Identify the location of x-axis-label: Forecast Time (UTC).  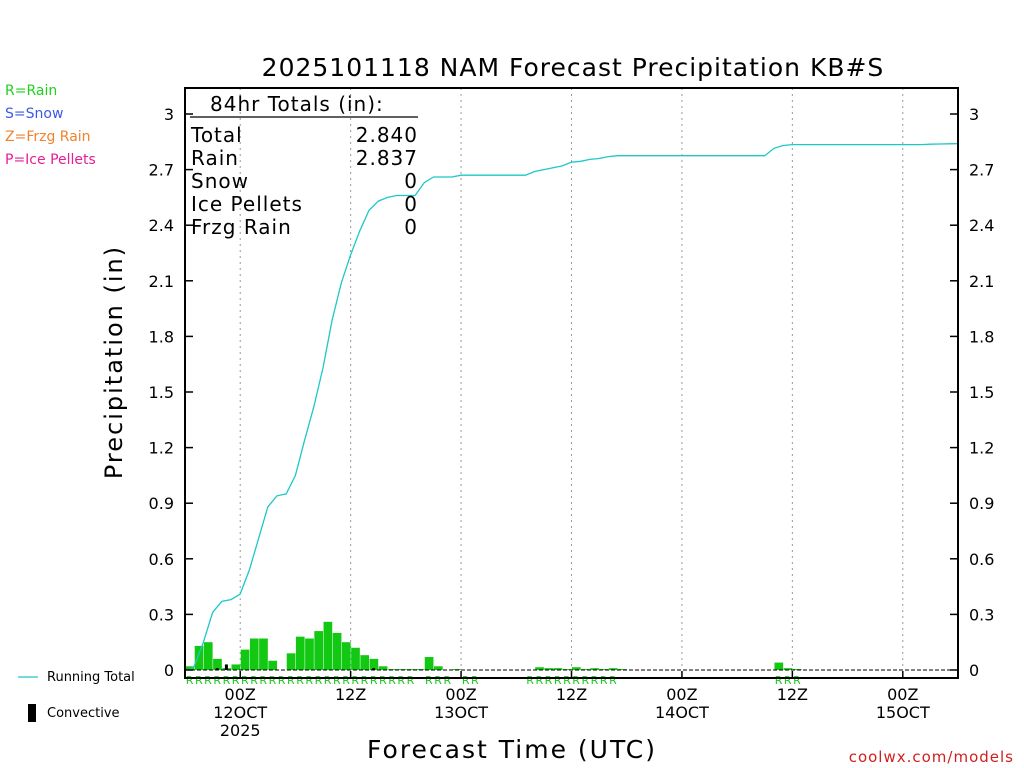
(512, 749).